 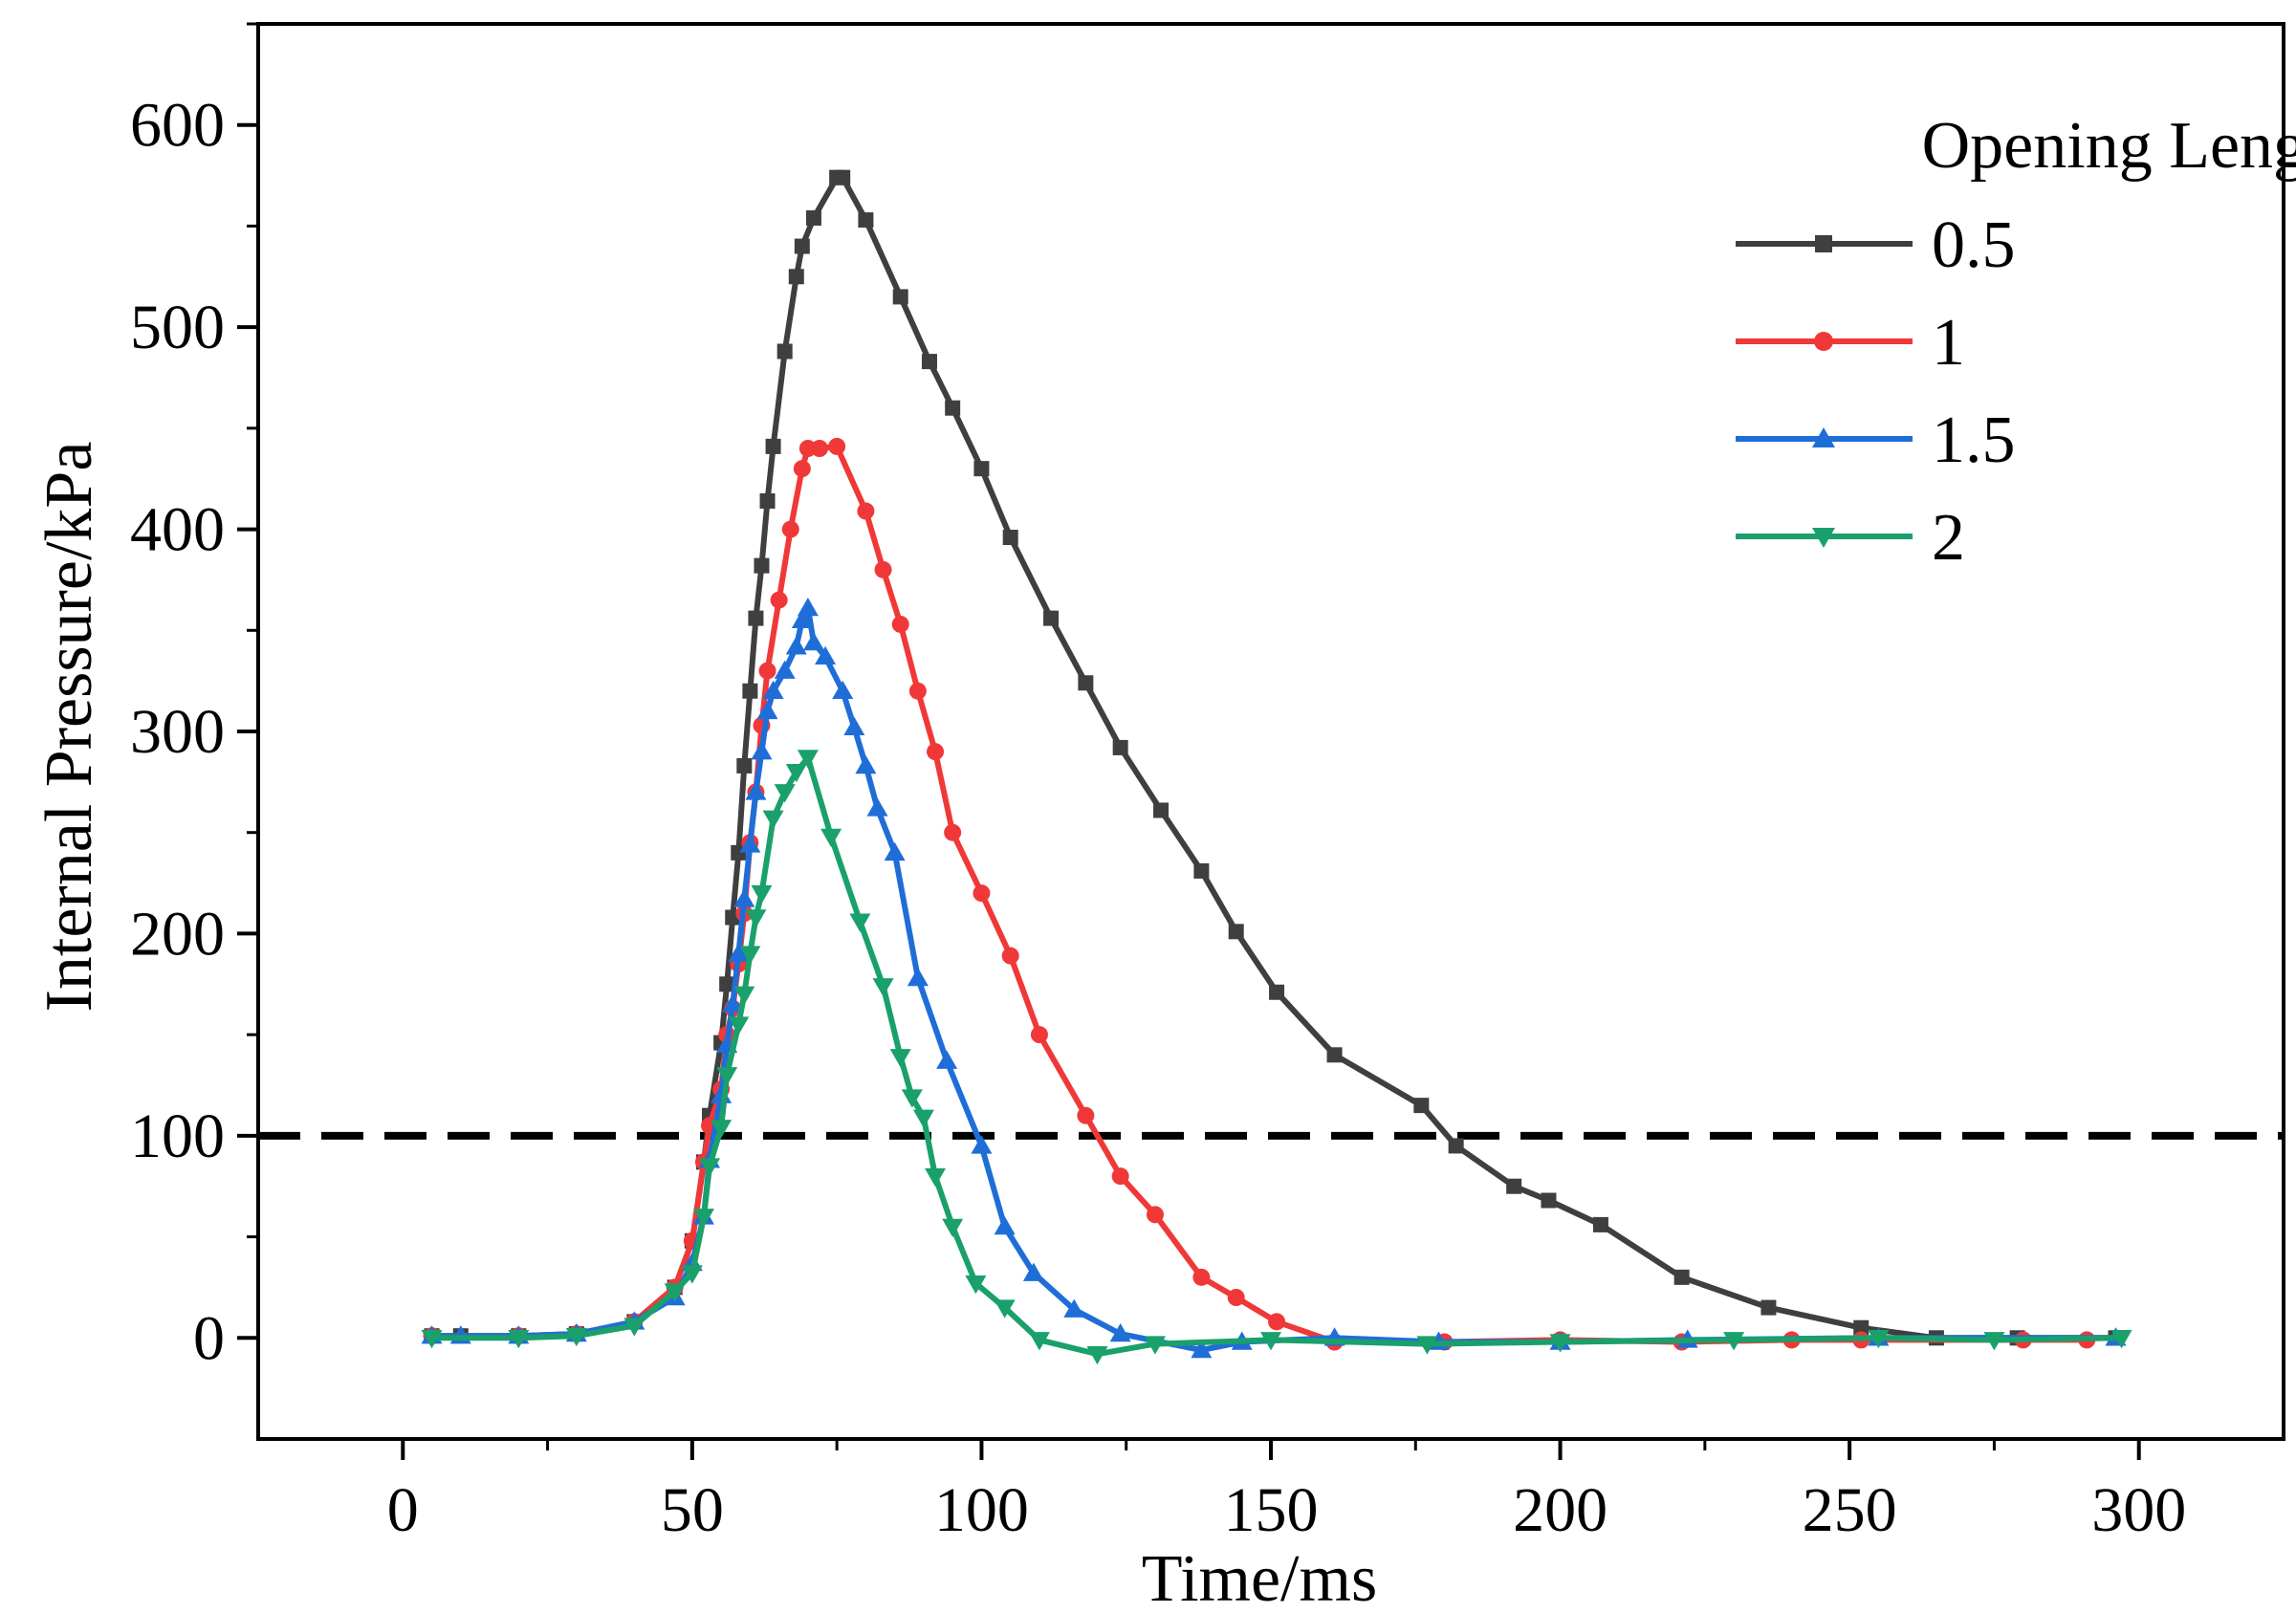 What do you see at coordinates (1876, 245) in the screenshot?
I see `legend-entry: 0.5` at bounding box center [1876, 245].